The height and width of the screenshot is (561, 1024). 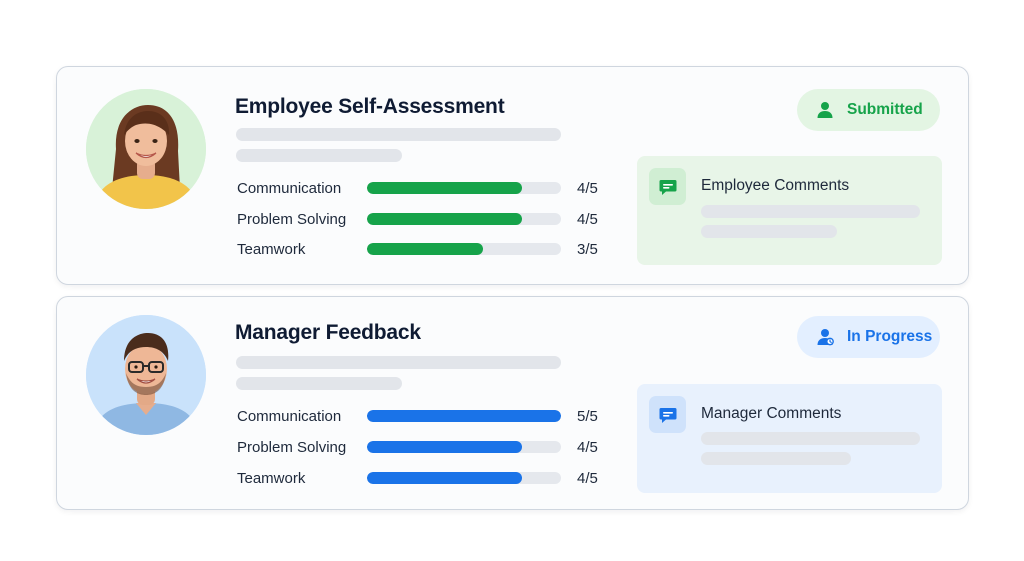 I want to click on manager-comments-panel: Manager Comments, so click(x=789, y=438).